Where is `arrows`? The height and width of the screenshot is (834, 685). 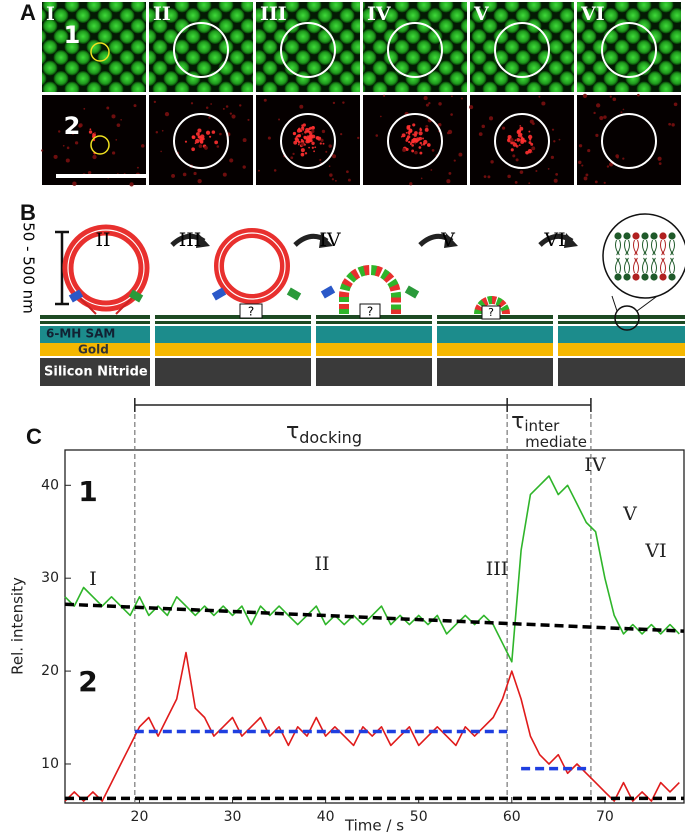
arrows is located at coordinates (374, 240).